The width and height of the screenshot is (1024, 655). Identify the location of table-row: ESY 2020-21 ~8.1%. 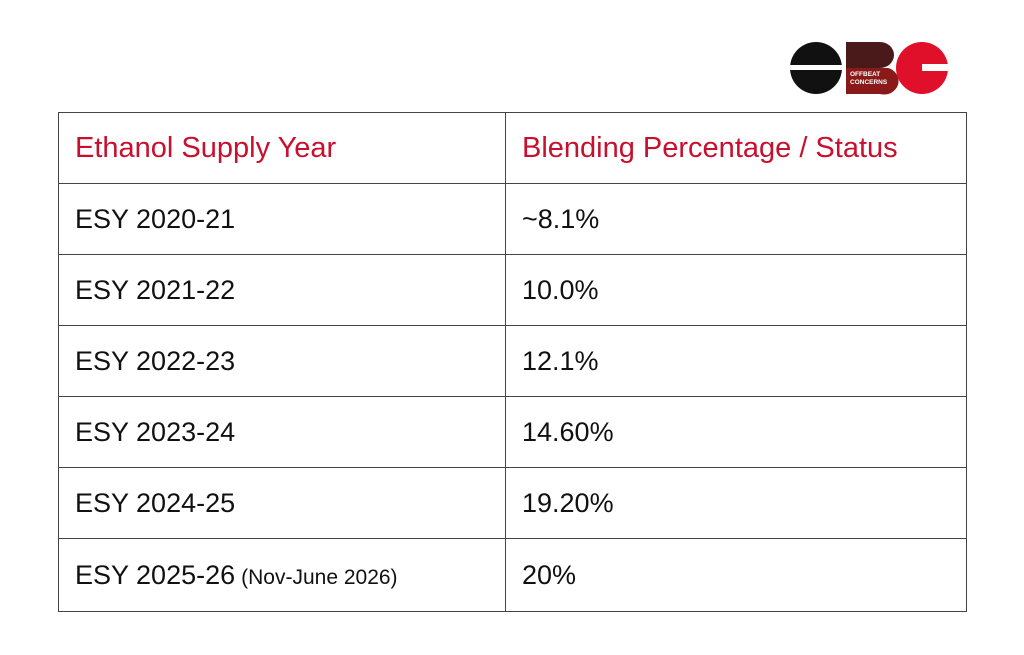
(512, 219).